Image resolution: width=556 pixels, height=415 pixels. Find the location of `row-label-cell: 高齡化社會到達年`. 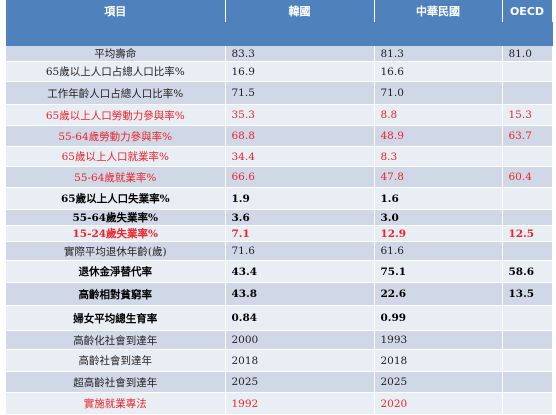

row-label-cell: 高齡化社會到達年 is located at coordinates (116, 340).